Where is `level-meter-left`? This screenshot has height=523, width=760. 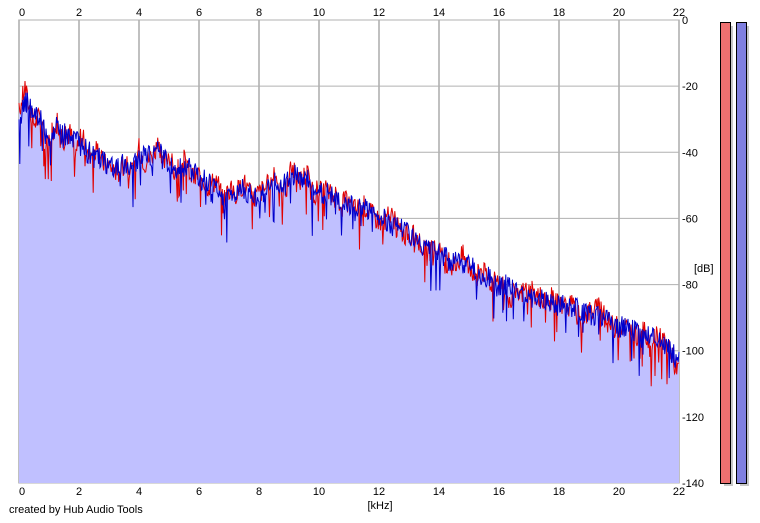 level-meter-left is located at coordinates (725, 253).